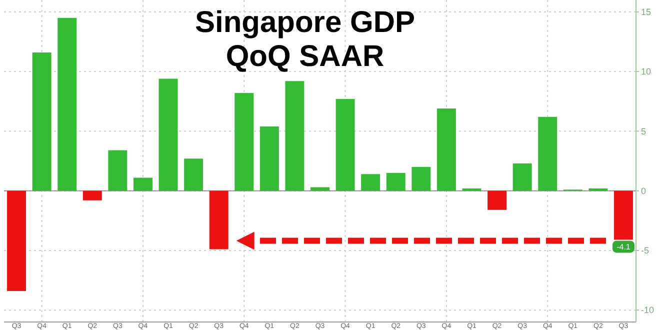 The image size is (660, 330). Describe the element at coordinates (623, 247) in the screenshot. I see `data-label: -4.1` at that location.